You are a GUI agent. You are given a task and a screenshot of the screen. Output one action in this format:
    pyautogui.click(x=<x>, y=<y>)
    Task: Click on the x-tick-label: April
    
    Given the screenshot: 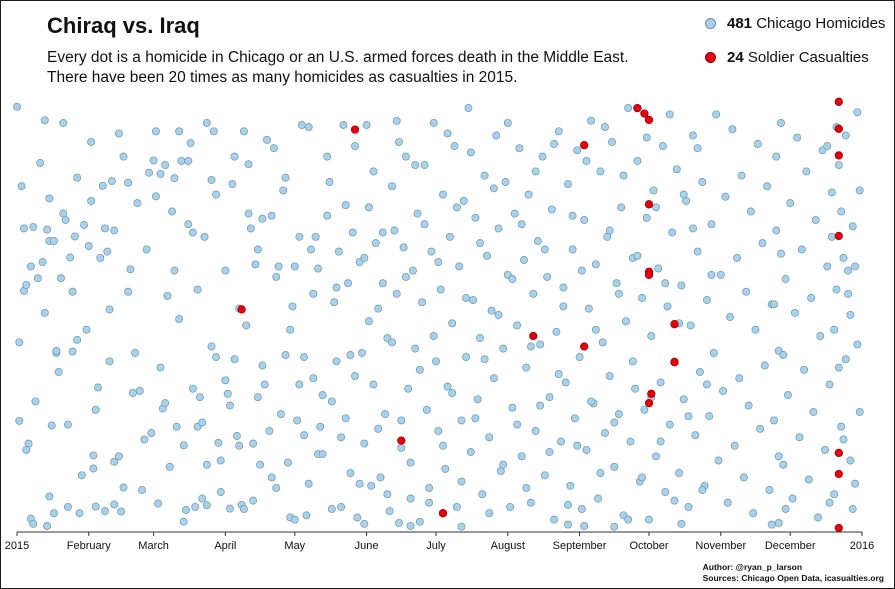 What is the action you would take?
    pyautogui.click(x=225, y=546)
    